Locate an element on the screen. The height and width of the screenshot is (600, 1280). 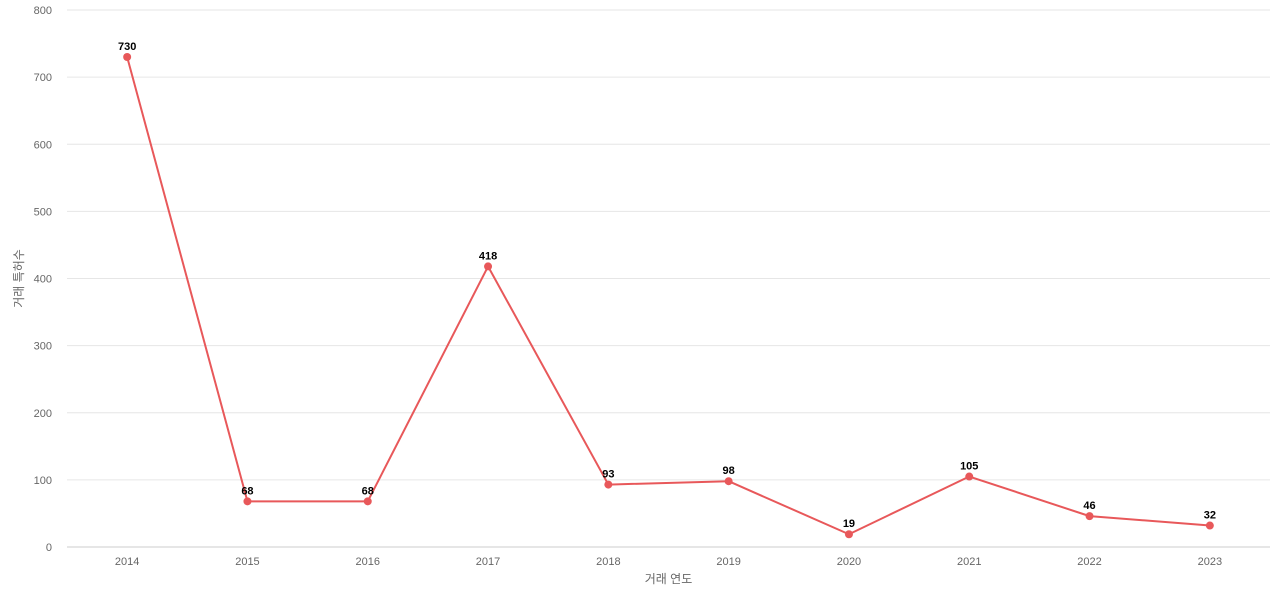
x-tick-label: 2022 is located at coordinates (1089, 562).